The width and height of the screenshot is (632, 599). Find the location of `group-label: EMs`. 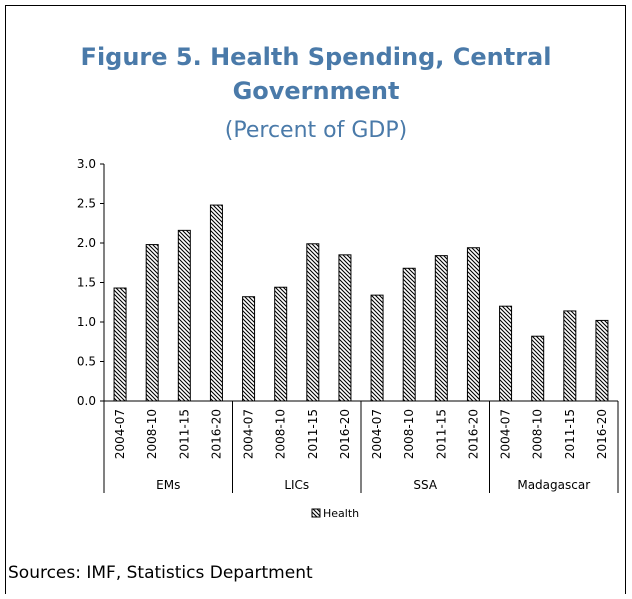

group-label: EMs is located at coordinates (168, 485).